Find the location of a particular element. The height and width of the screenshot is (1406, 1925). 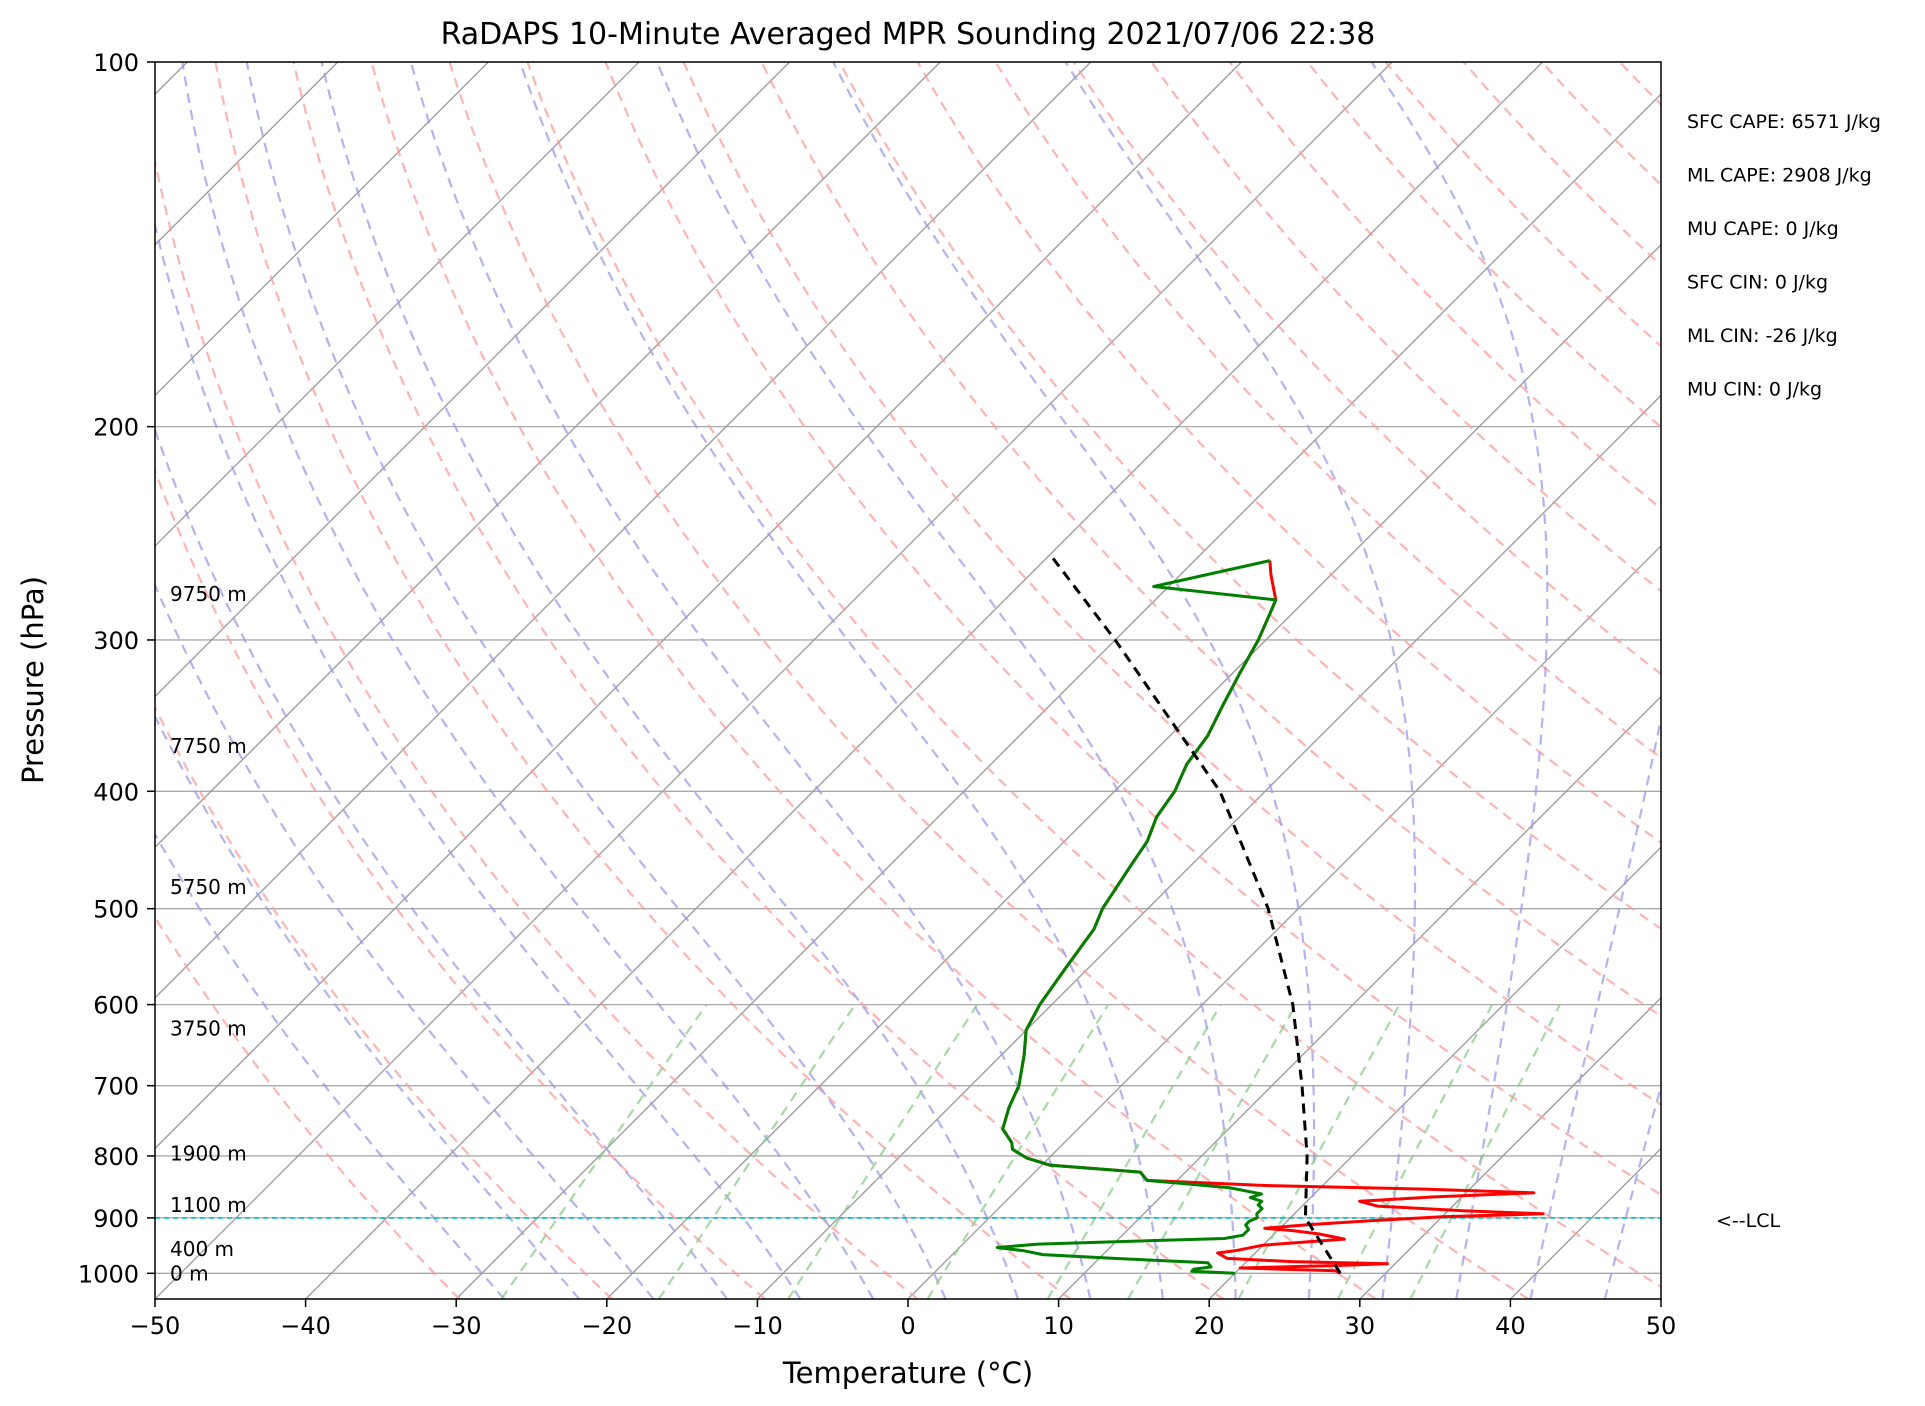

stat-line: MU CAPE: 0 J/kg is located at coordinates (1763, 229).